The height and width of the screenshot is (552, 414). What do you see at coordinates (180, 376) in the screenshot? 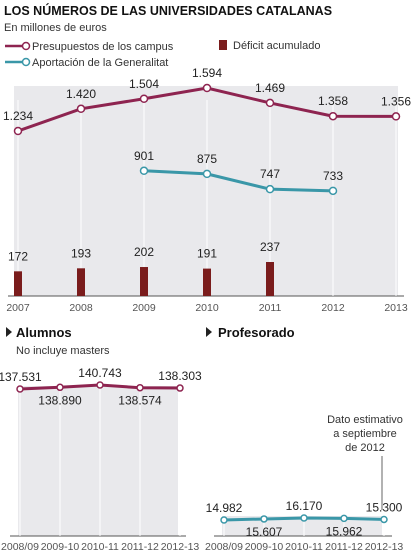
I see `alumnos-label-4: 138.303` at bounding box center [180, 376].